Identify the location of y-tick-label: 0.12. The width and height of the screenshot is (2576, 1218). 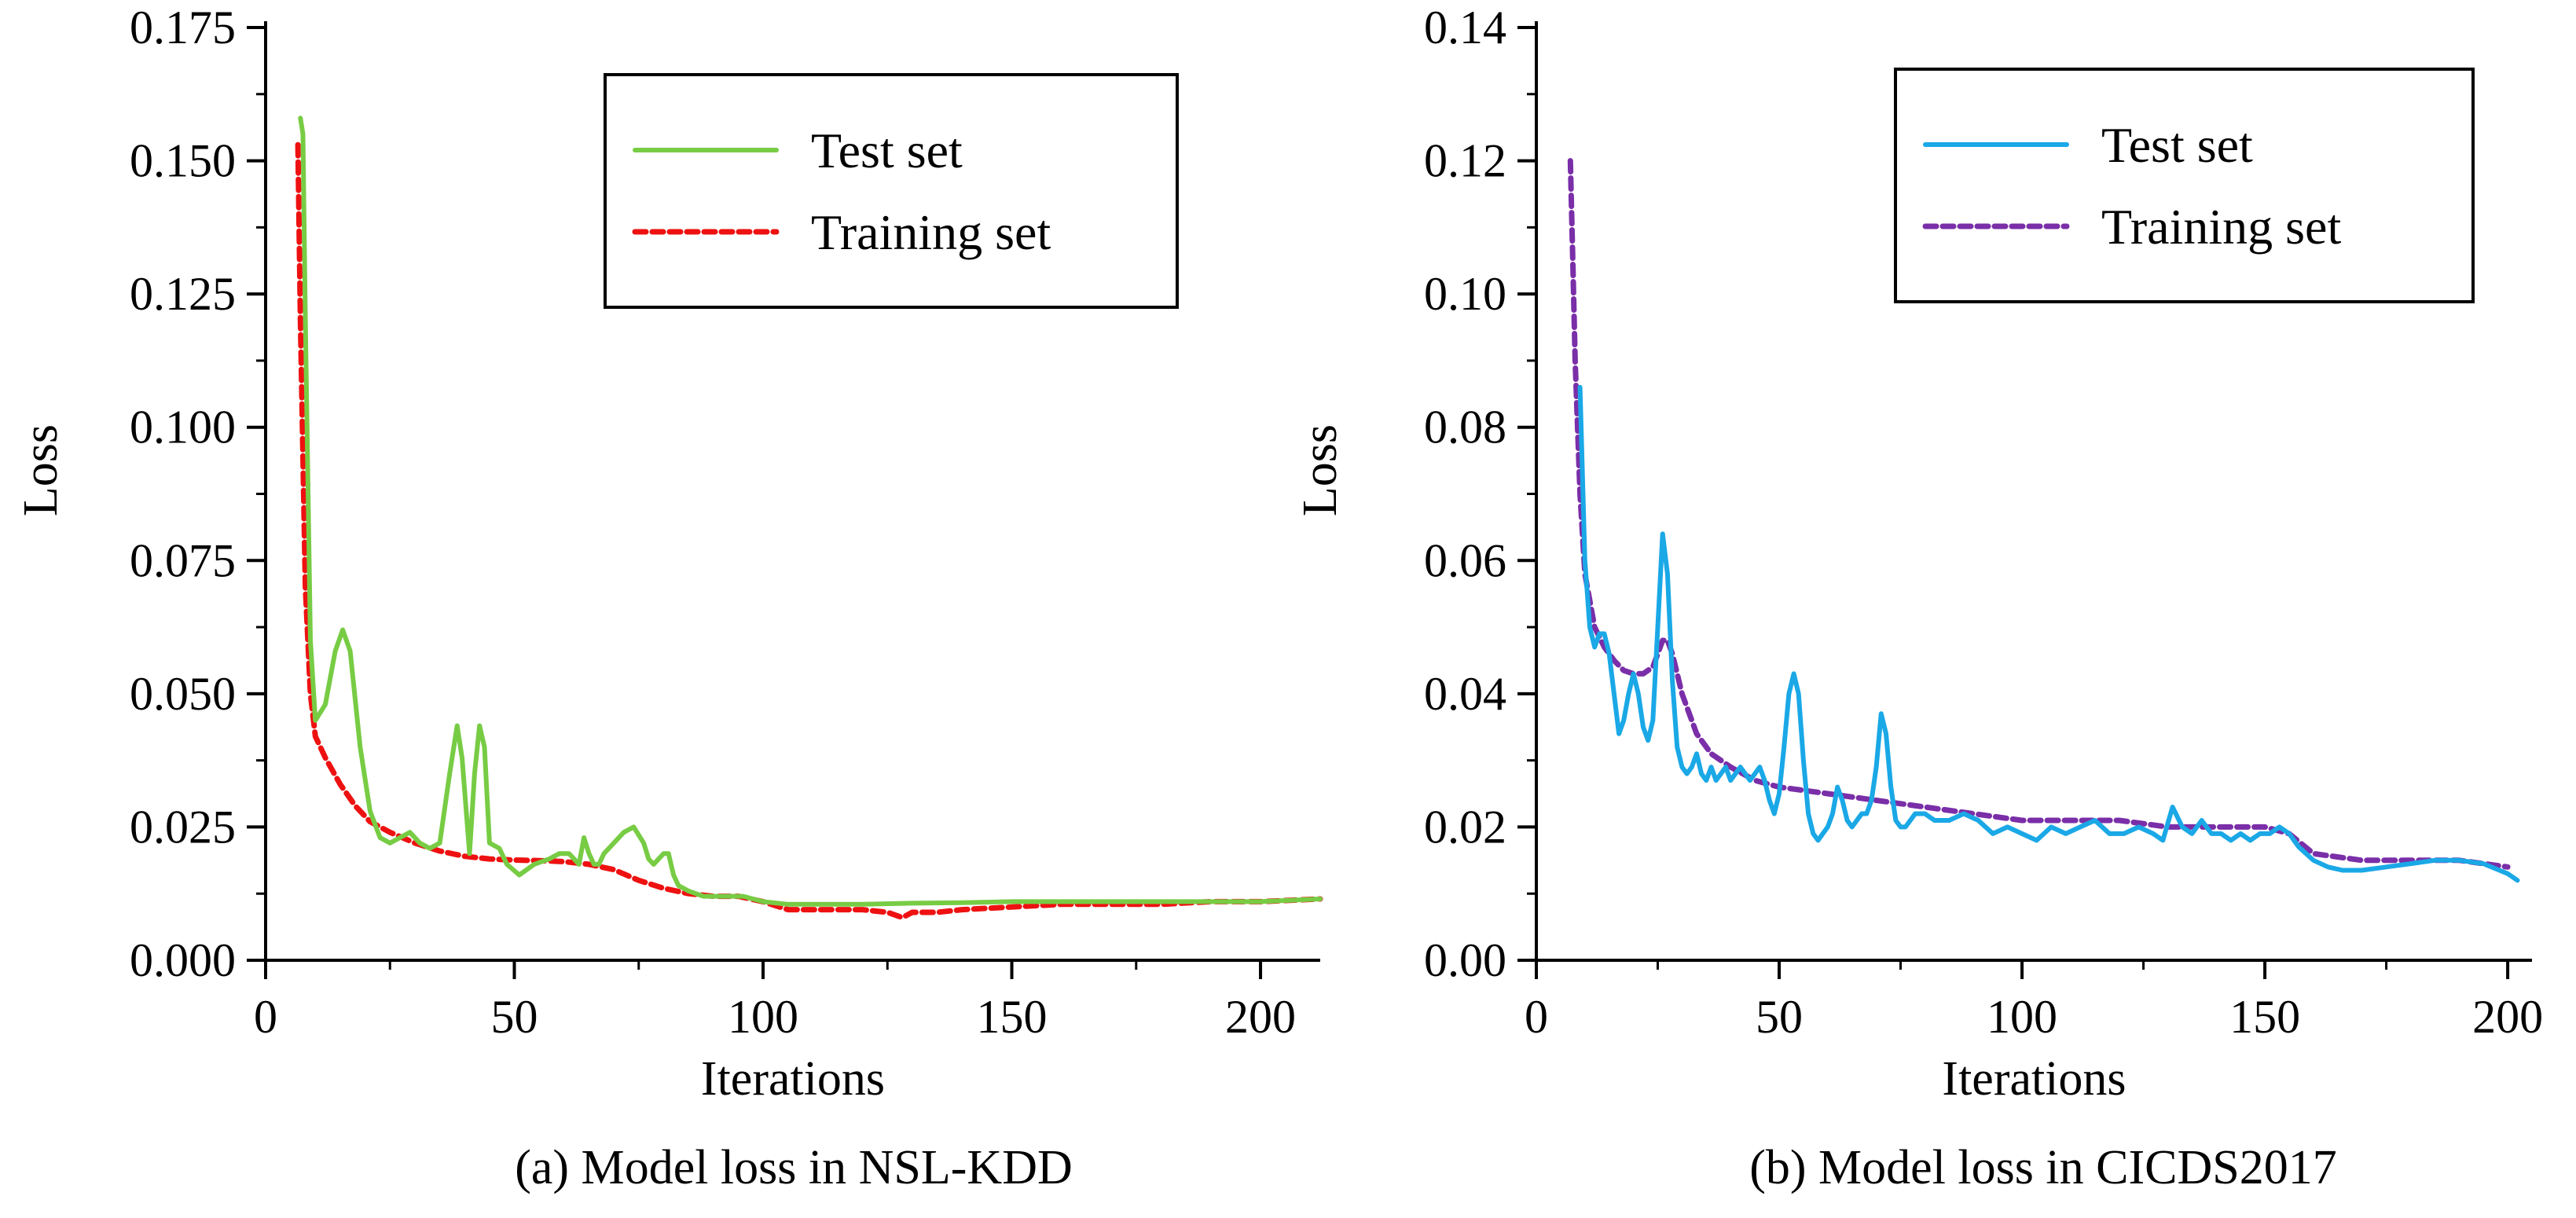
(1465, 161).